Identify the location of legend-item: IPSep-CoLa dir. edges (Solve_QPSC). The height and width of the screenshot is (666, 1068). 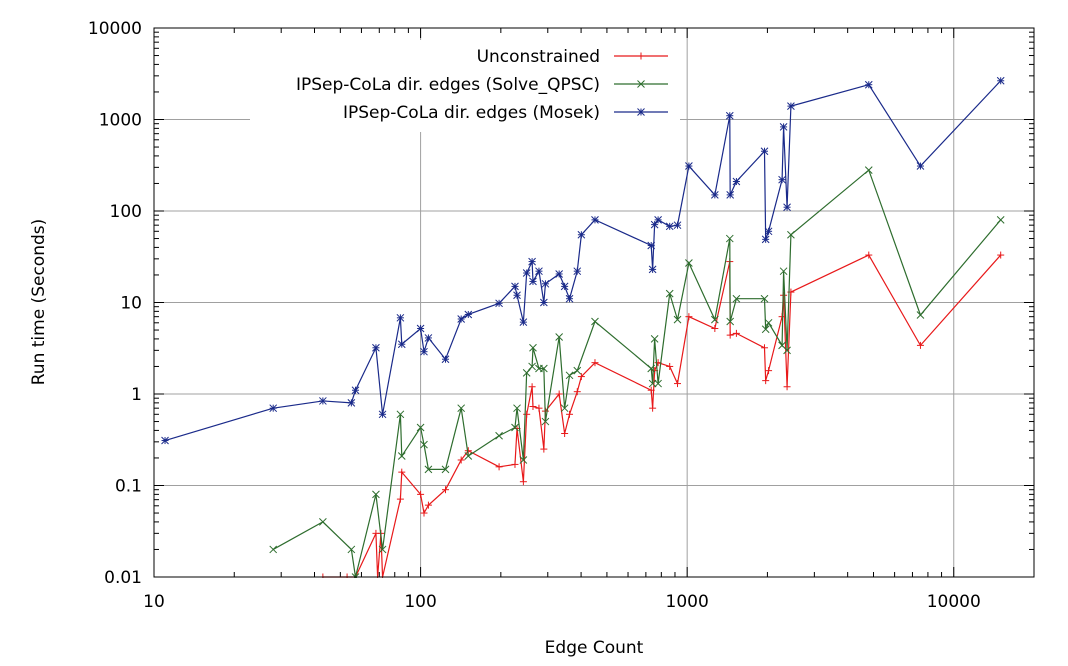
(482, 85).